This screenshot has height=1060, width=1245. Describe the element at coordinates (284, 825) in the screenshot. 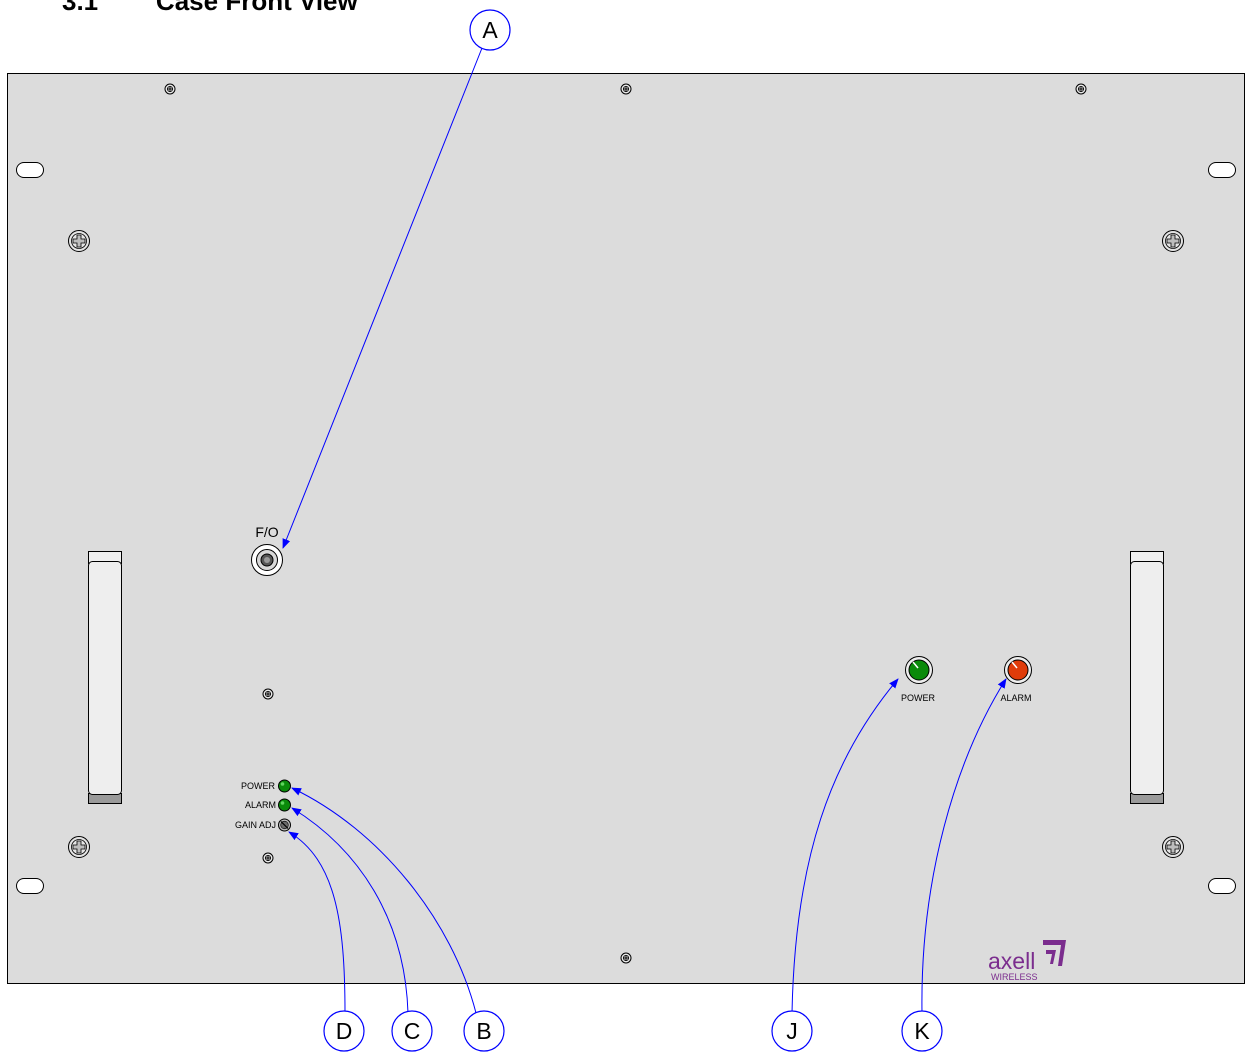

I see `gain-adjust-knob-icon` at that location.